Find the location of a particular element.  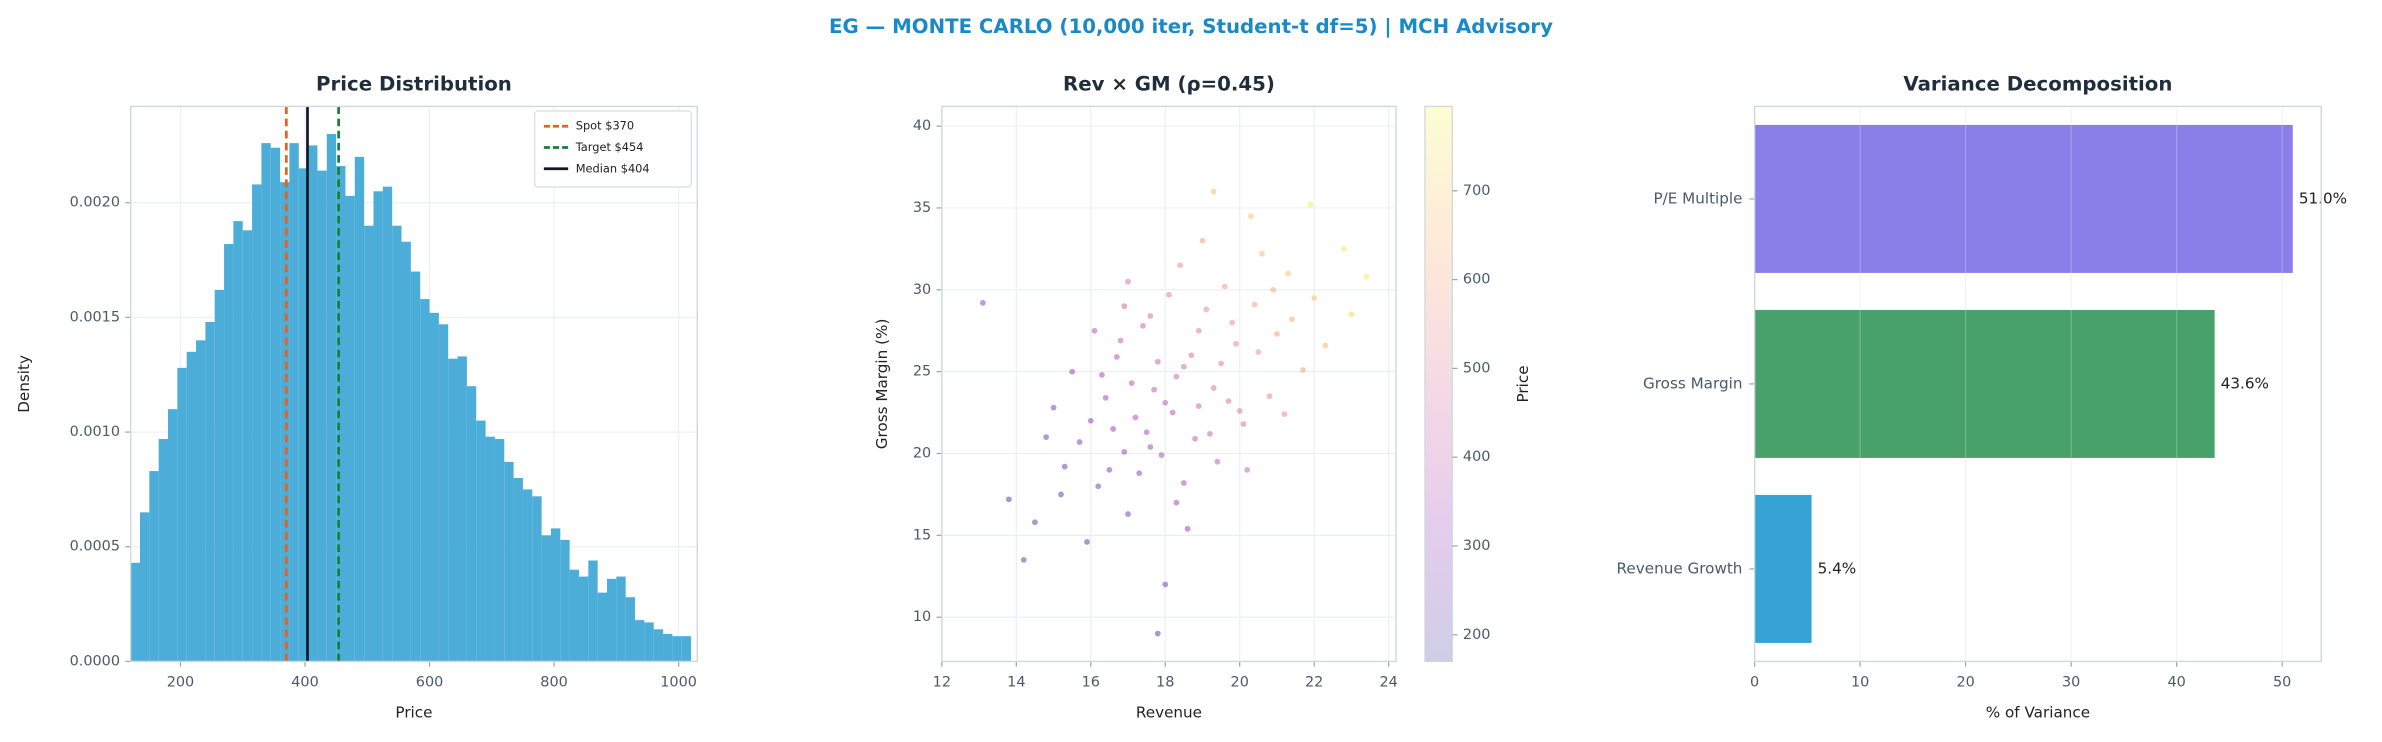

colorbar-tick-label: 600 is located at coordinates (1477, 280).